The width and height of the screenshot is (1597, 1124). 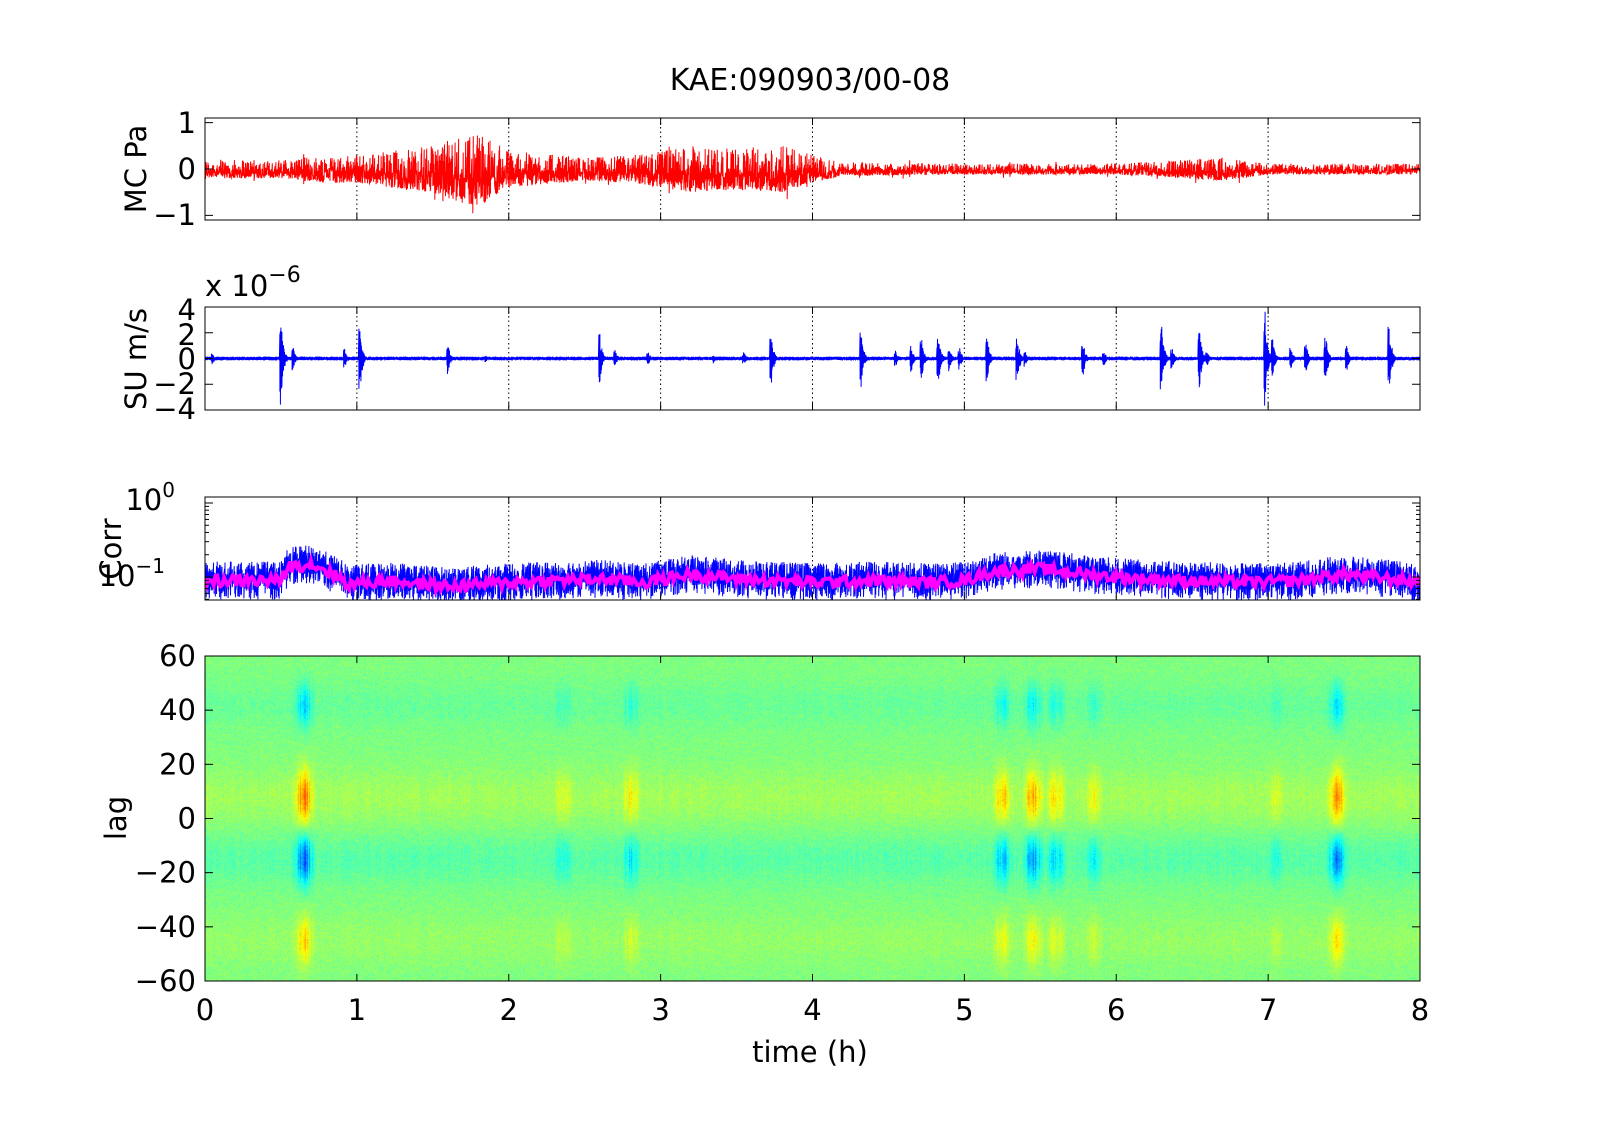 I want to click on corr-axes-frame, so click(x=812, y=548).